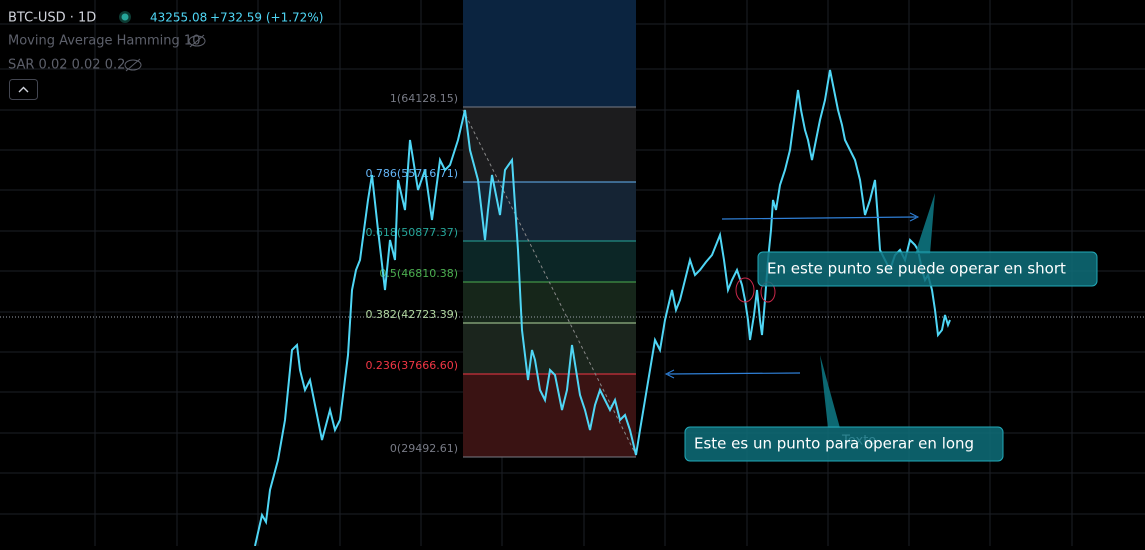 The width and height of the screenshot is (1145, 550). I want to click on indicator: SAR 0.02 0.02 0.2, so click(66, 65).